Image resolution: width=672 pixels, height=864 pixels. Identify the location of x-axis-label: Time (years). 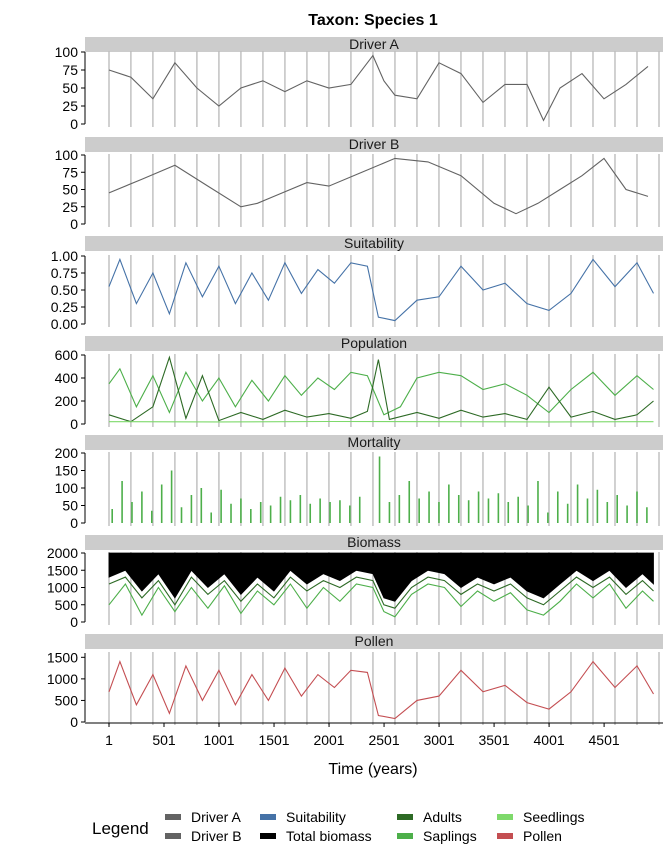
(372, 769).